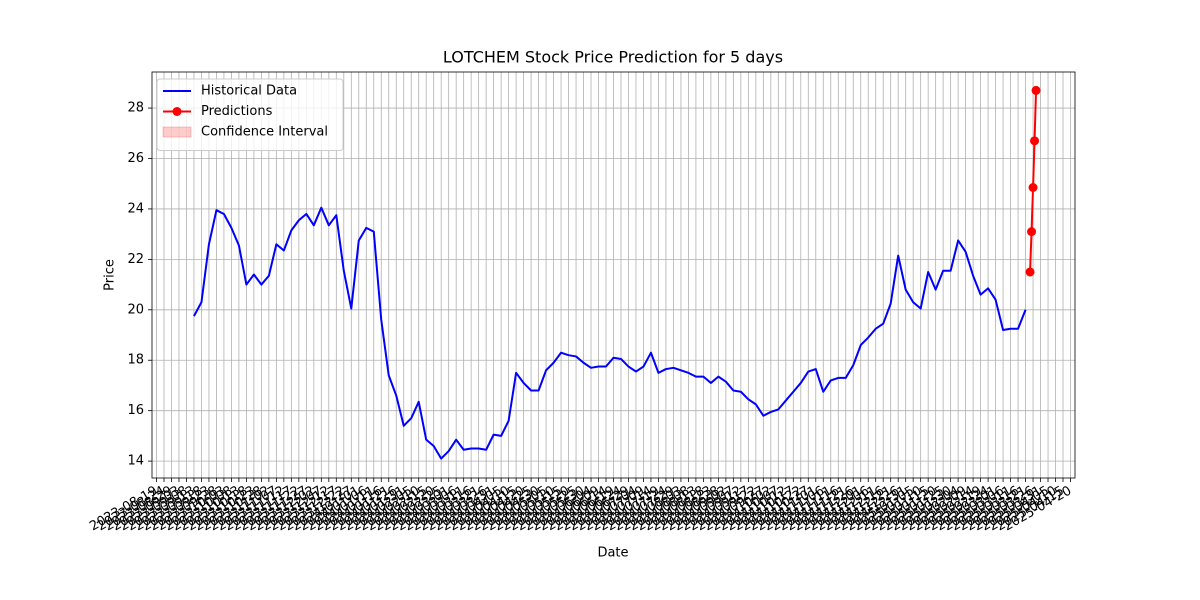  I want to click on y-tick-label: 26, so click(135, 158).